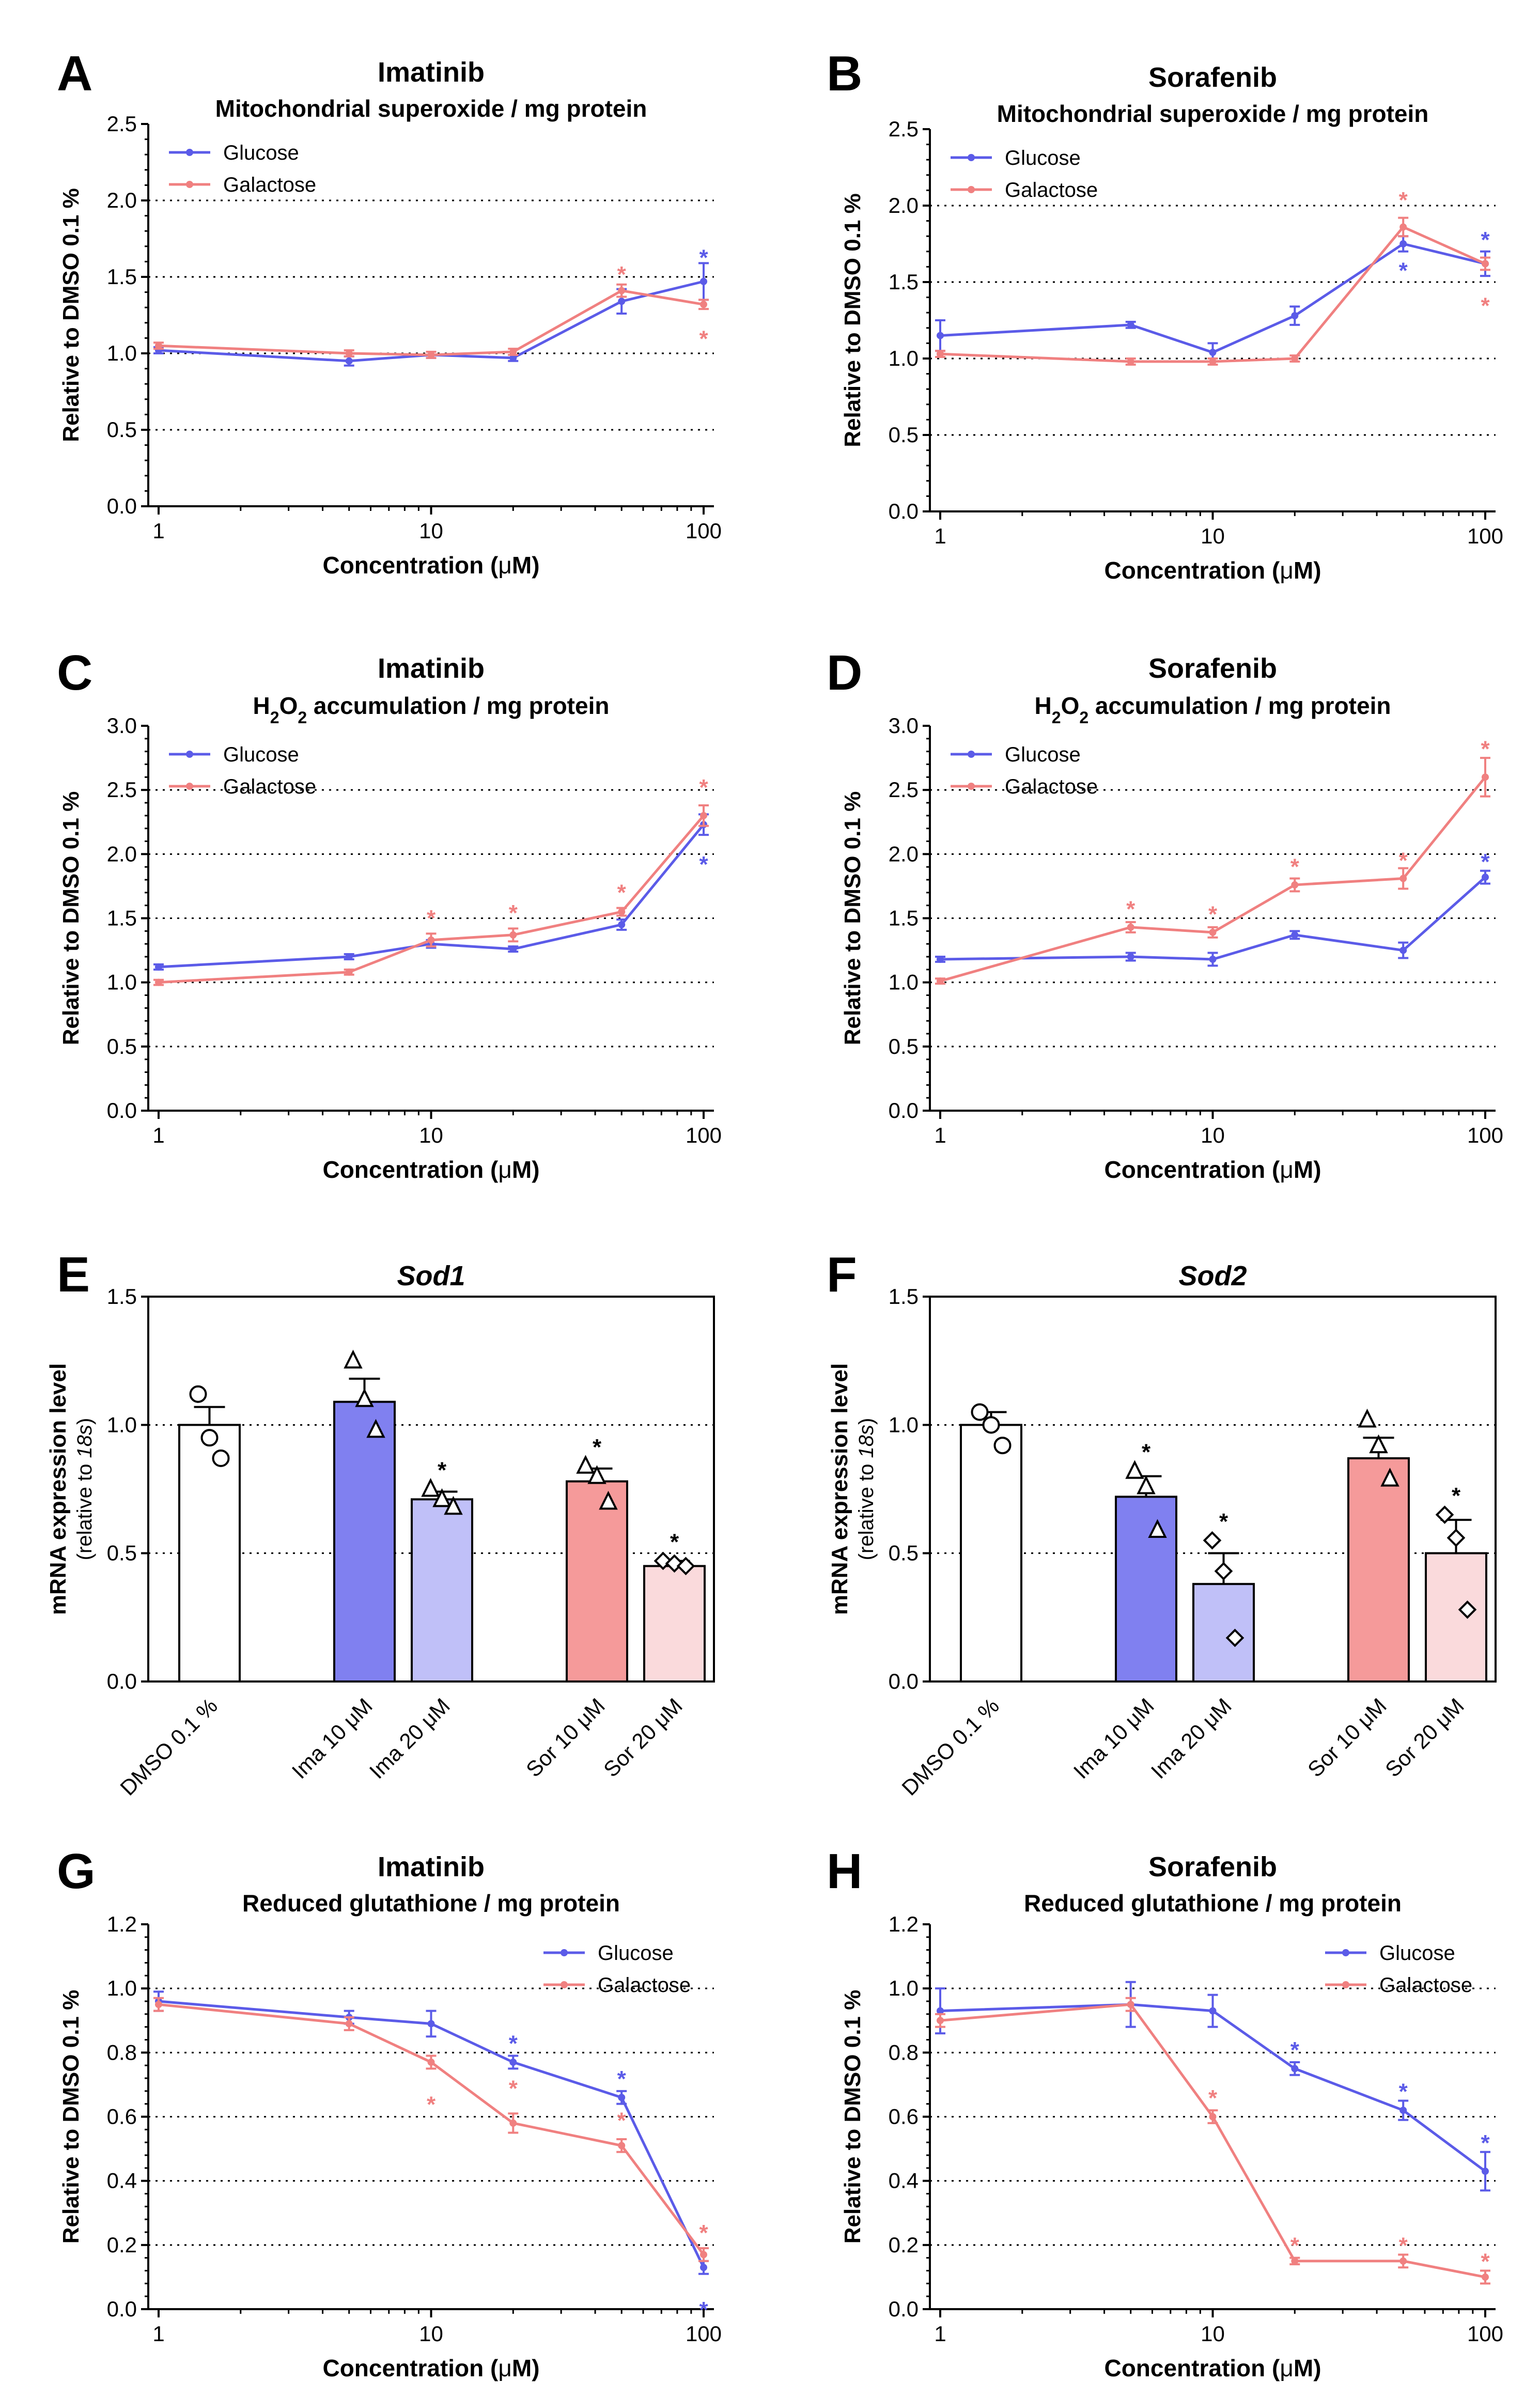 Image resolution: width=1540 pixels, height=2398 pixels. Describe the element at coordinates (904, 2052) in the screenshot. I see `y-tick-label: 0.8` at that location.